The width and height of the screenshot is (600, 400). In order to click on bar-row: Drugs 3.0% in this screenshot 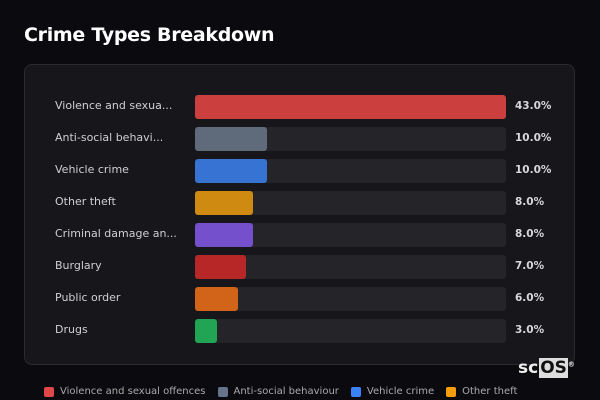, I will do `click(299, 331)`.